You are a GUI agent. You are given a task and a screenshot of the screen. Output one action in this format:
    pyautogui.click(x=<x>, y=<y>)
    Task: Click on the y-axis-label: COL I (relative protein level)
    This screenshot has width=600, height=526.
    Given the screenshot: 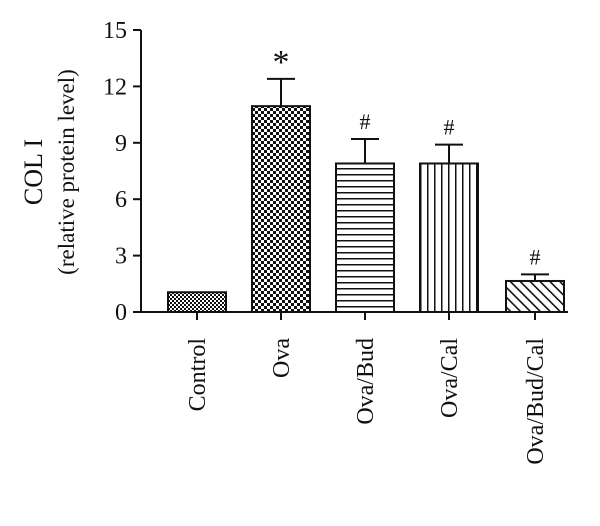 What is the action you would take?
    pyautogui.click(x=49, y=172)
    